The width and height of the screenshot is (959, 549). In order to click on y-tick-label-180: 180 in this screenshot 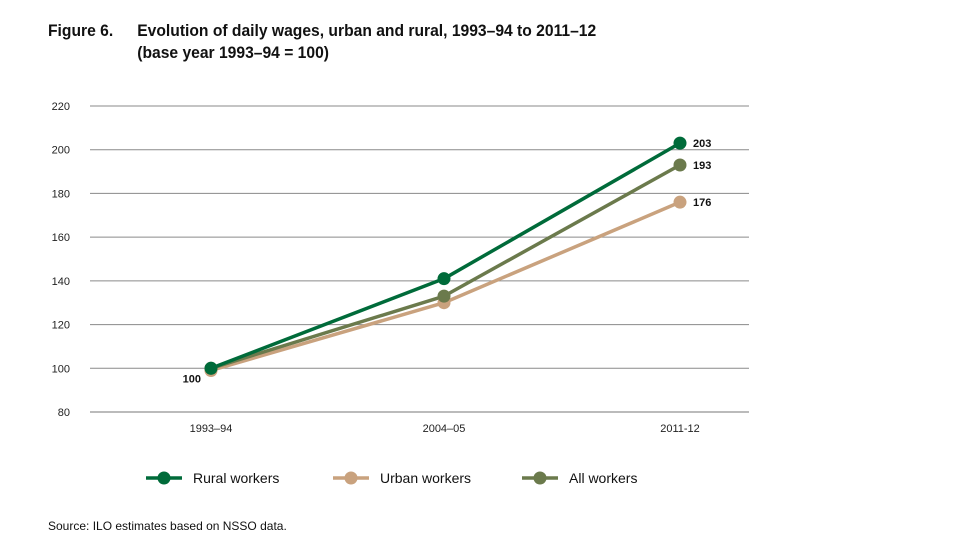, I will do `click(61, 194)`.